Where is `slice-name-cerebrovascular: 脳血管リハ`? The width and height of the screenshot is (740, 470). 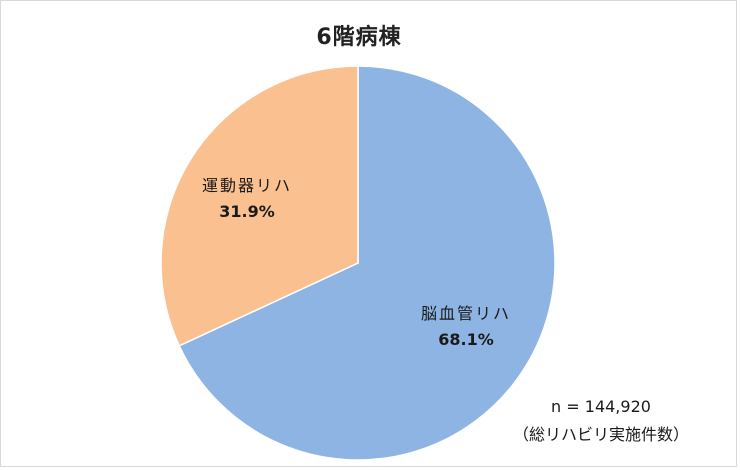
slice-name-cerebrovascular: 脳血管リハ is located at coordinates (465, 313).